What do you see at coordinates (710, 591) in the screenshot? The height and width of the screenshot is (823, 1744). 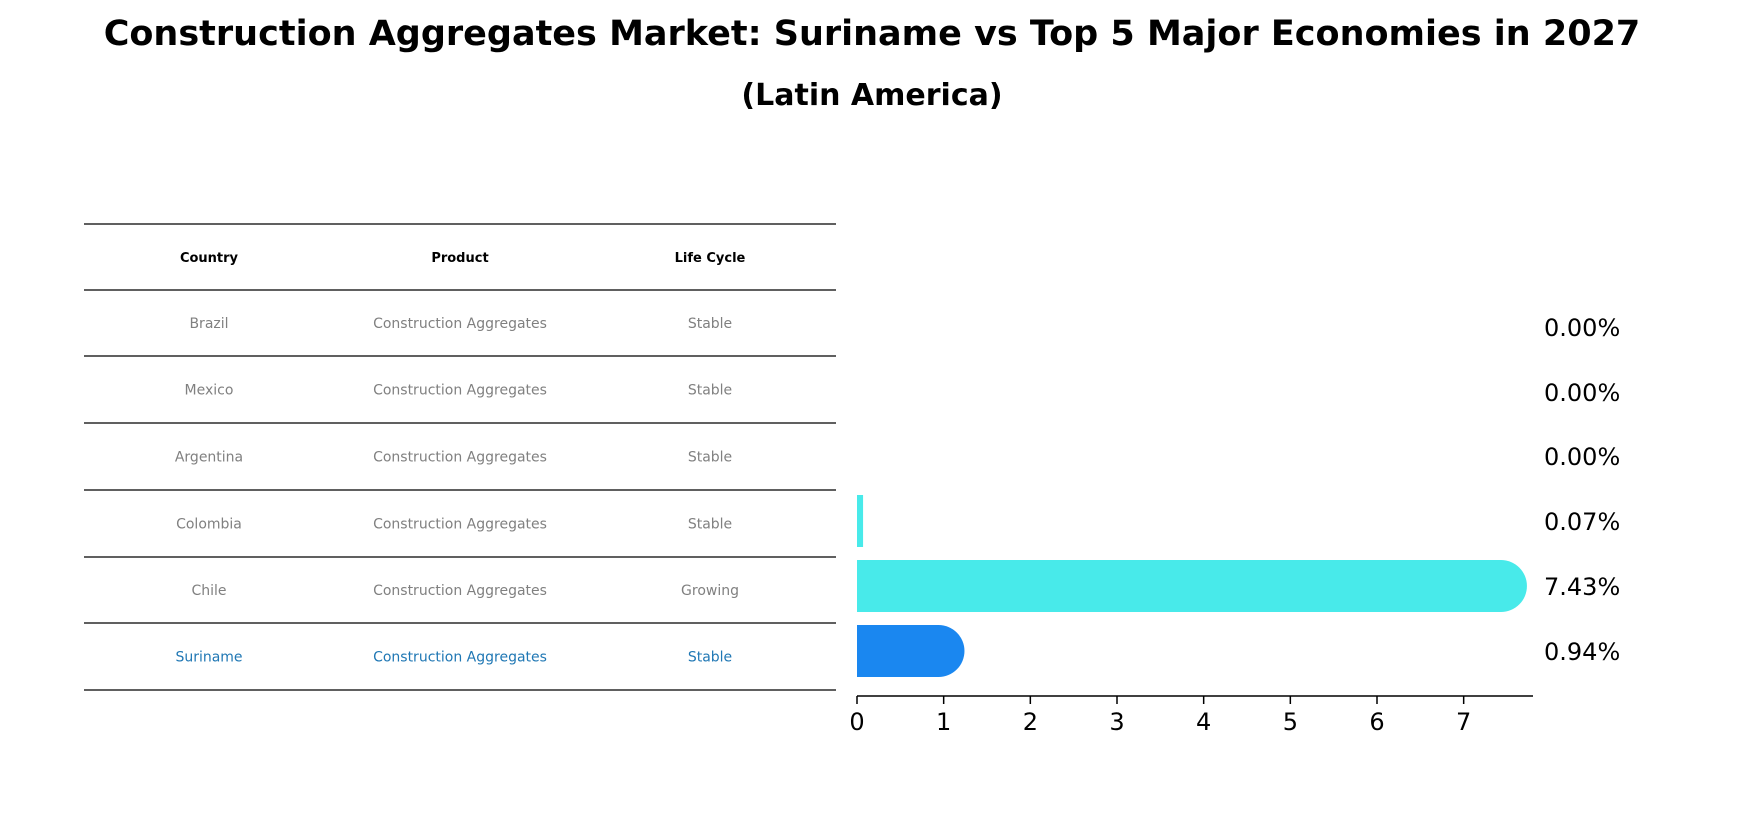 I see `table-cell-life-cycle: Growing` at bounding box center [710, 591].